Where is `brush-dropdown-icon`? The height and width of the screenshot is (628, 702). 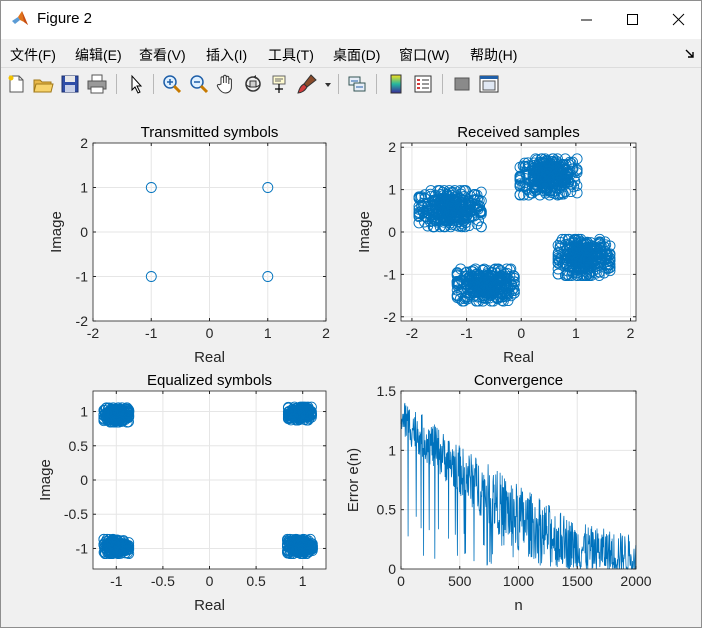 brush-dropdown-icon is located at coordinates (328, 85).